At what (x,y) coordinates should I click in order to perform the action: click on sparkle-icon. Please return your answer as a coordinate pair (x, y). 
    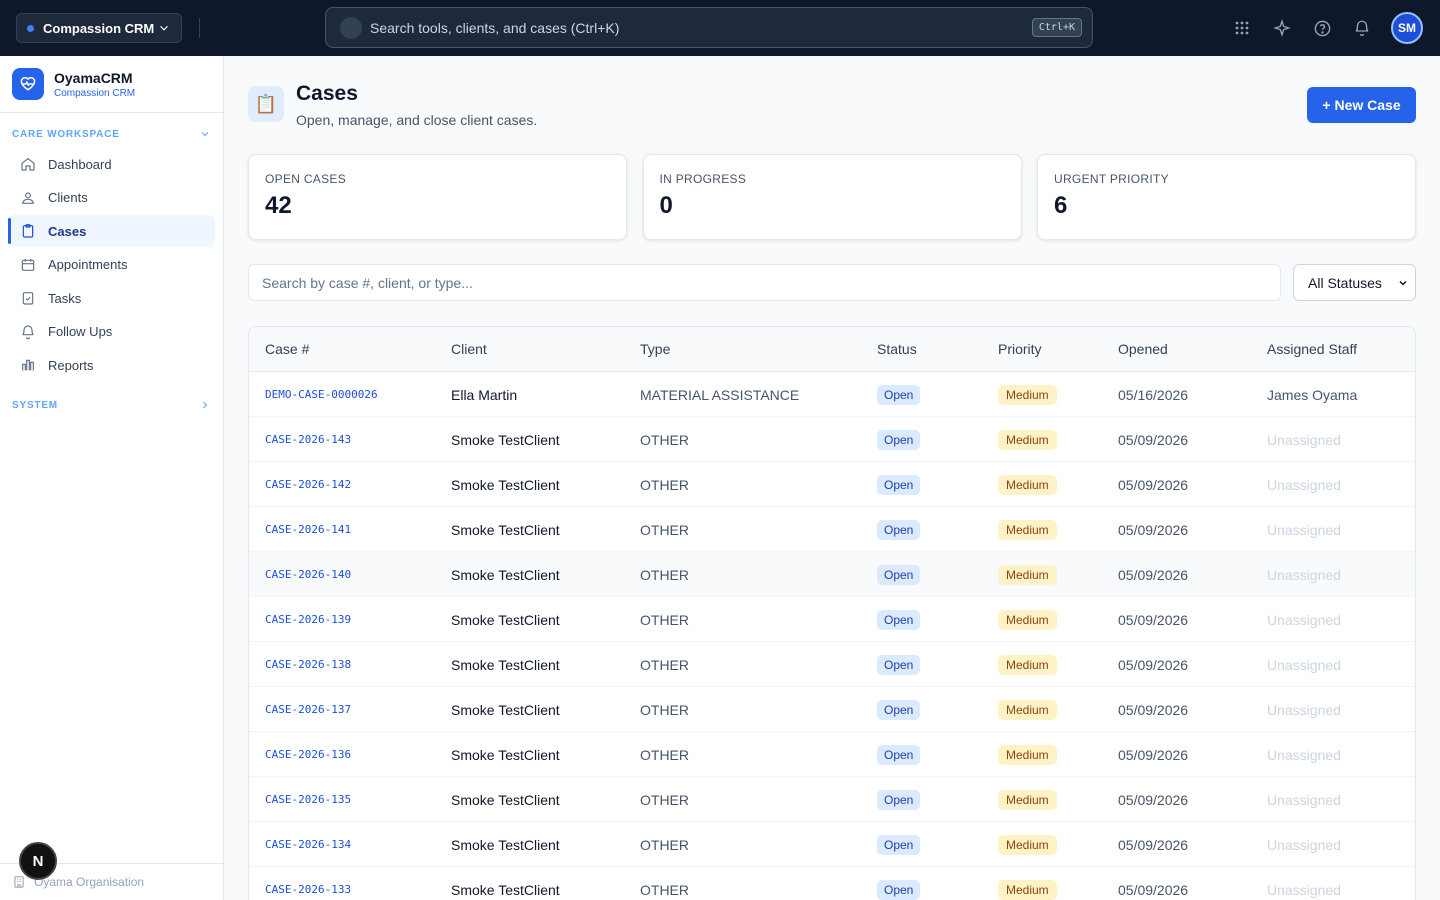
    Looking at the image, I should click on (1282, 28).